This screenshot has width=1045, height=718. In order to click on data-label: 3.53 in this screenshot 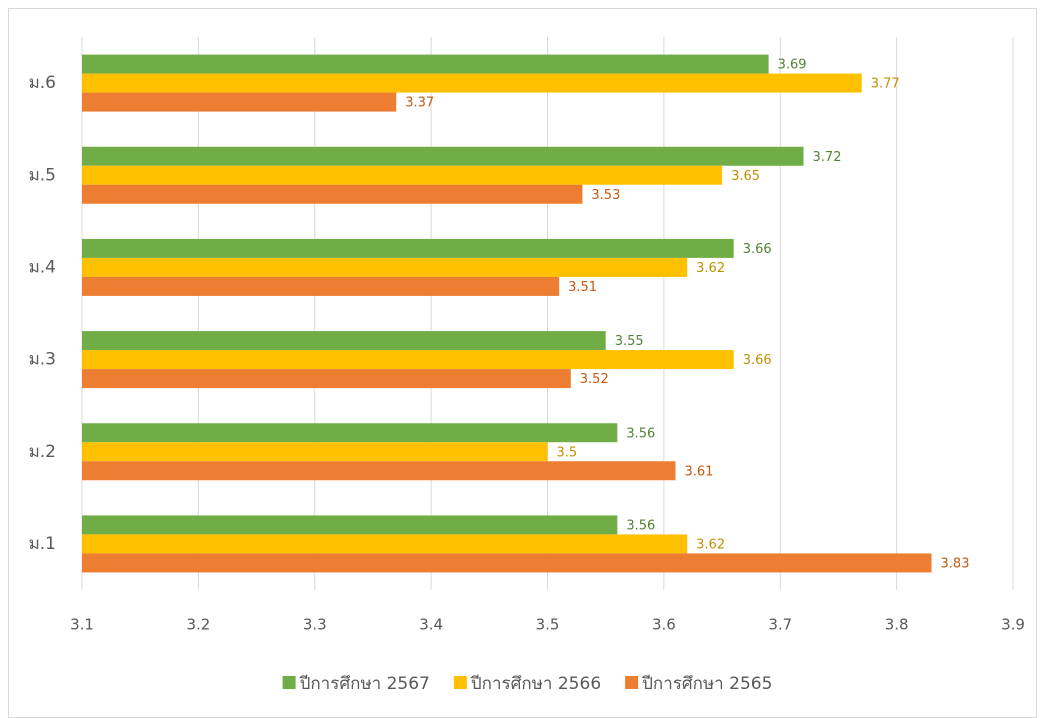, I will do `click(605, 195)`.